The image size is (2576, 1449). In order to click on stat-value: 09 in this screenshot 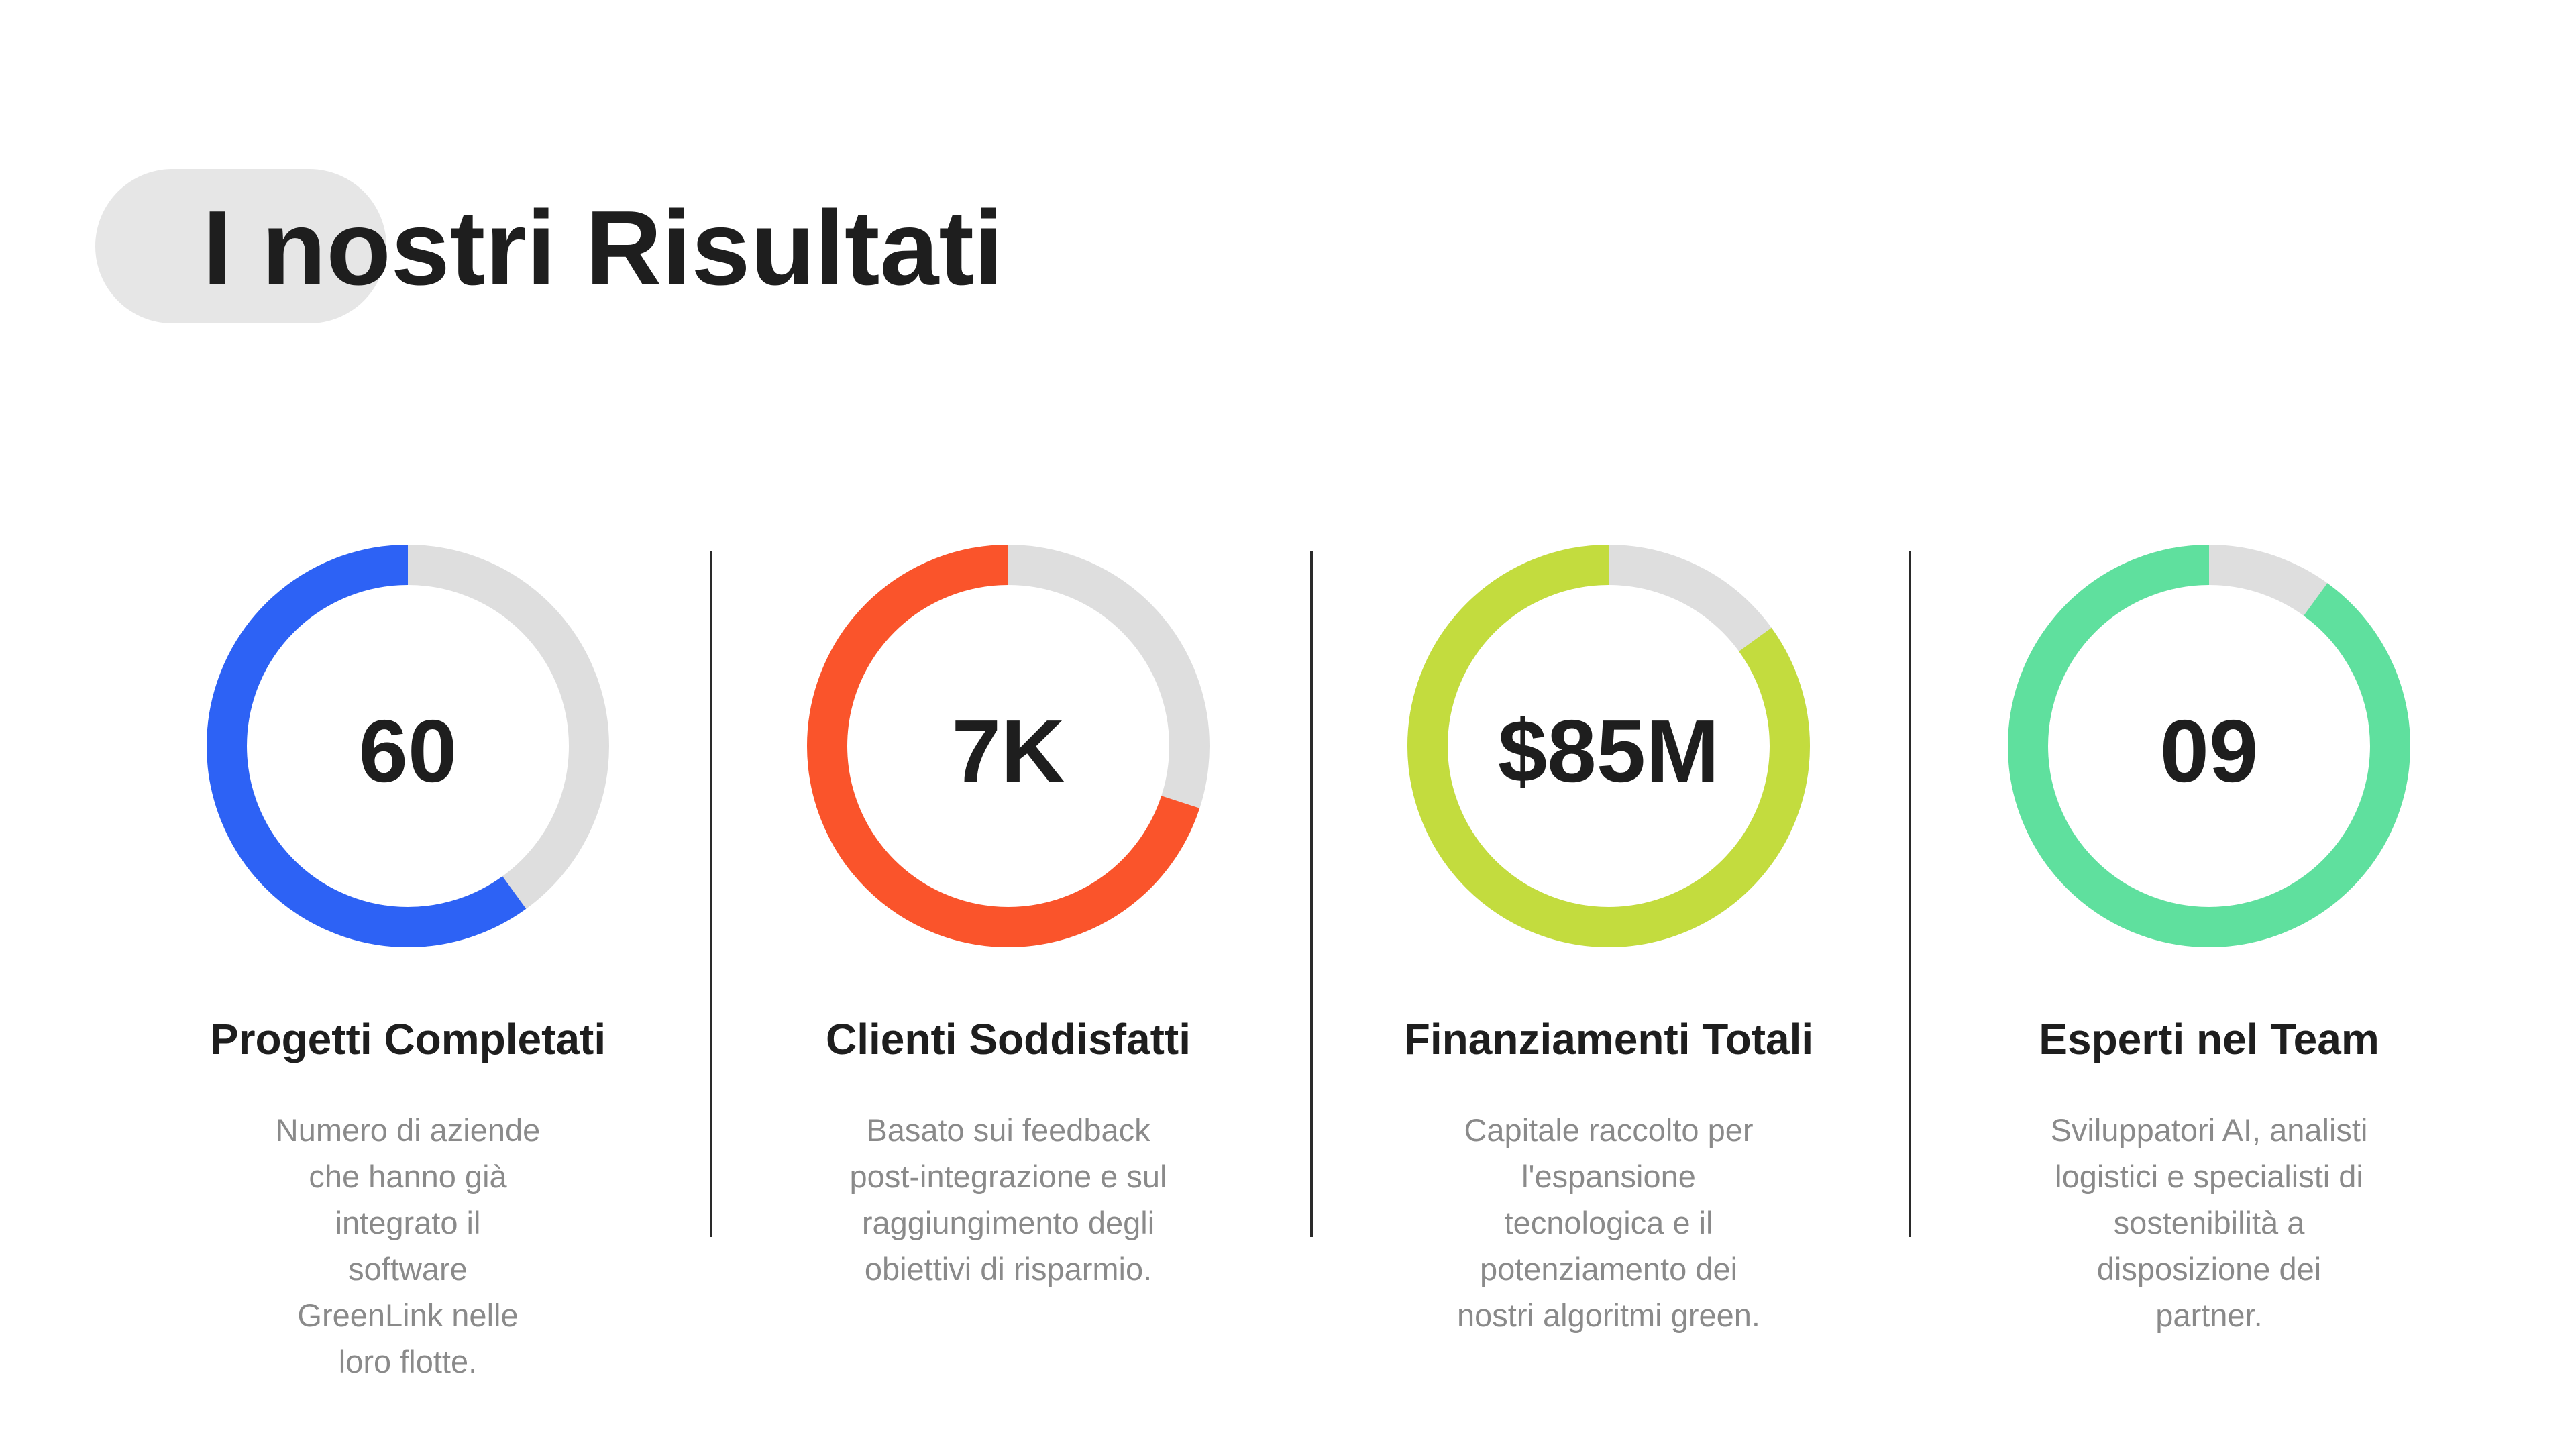, I will do `click(2209, 750)`.